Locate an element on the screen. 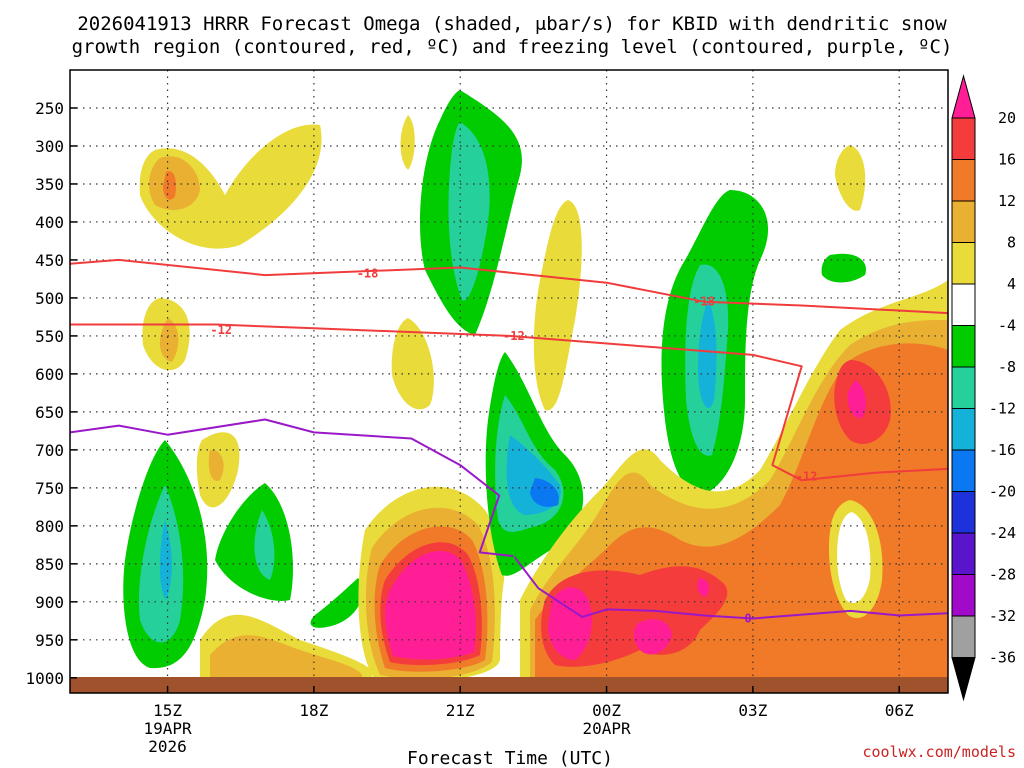  x-tick-label: 00Z is located at coordinates (606, 710).